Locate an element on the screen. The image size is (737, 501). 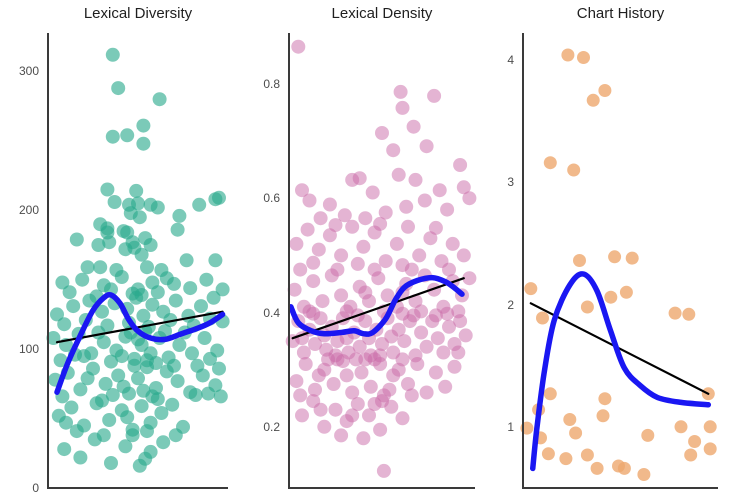
y-tick-label: 3 is located at coordinates (510, 182).